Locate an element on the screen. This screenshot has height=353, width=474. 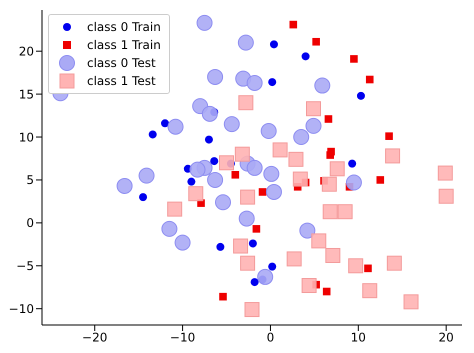
x-tick-label: −10 is located at coordinates (183, 337).